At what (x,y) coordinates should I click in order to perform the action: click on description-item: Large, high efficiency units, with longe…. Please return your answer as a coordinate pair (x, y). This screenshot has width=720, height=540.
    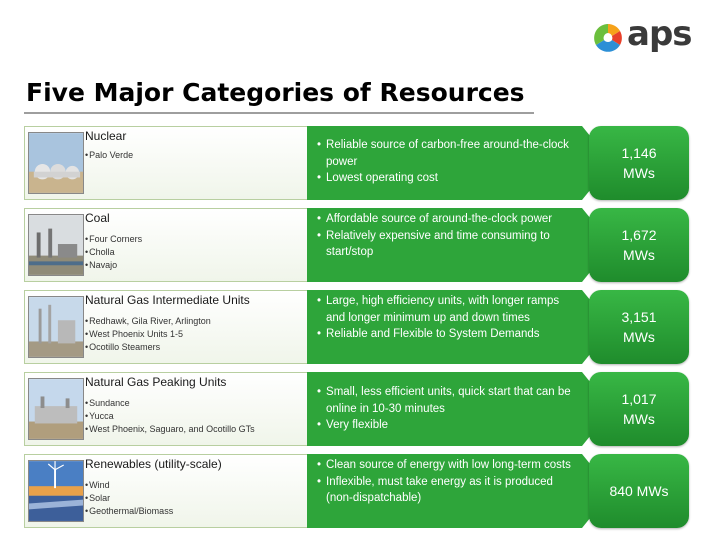
    Looking at the image, I should click on (446, 309).